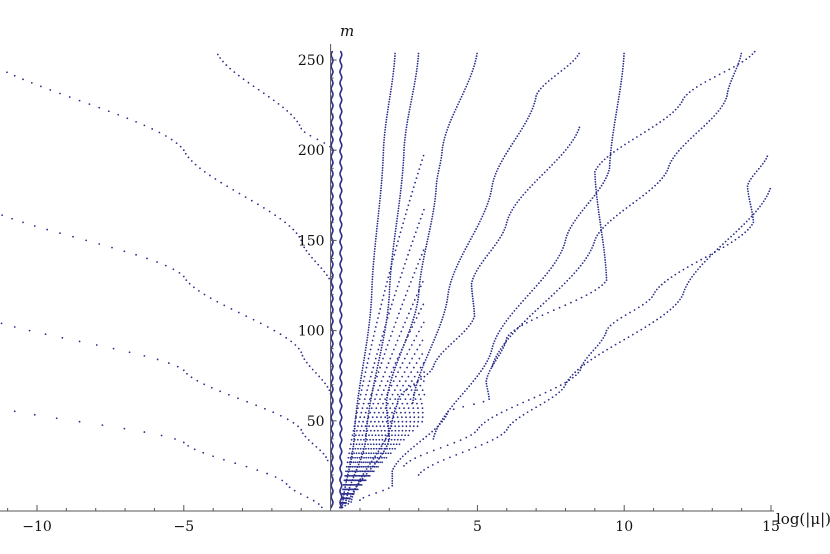 This screenshot has height=554, width=830. I want to click on y-tick-label: 200, so click(311, 151).